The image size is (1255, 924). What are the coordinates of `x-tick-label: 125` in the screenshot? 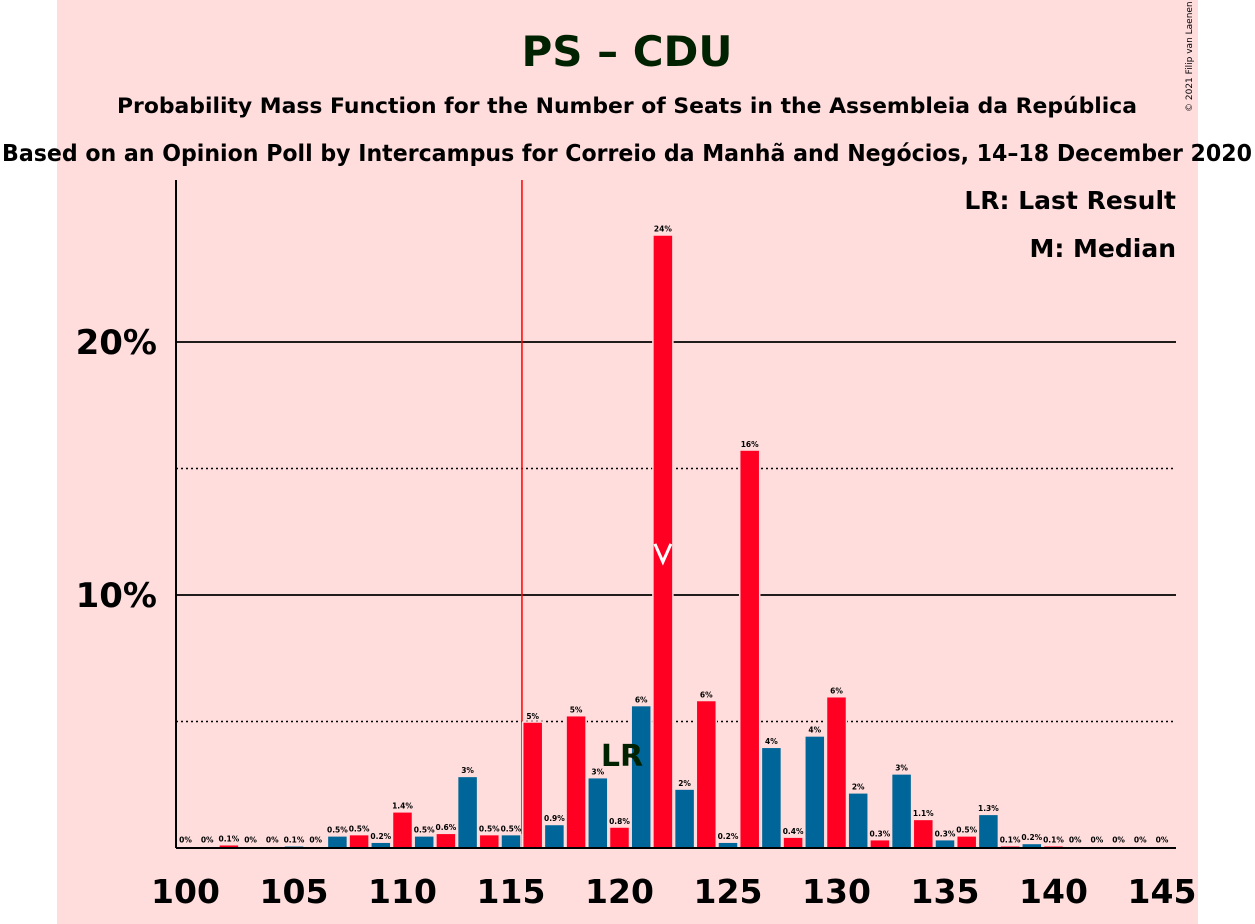 It's located at (728, 891).